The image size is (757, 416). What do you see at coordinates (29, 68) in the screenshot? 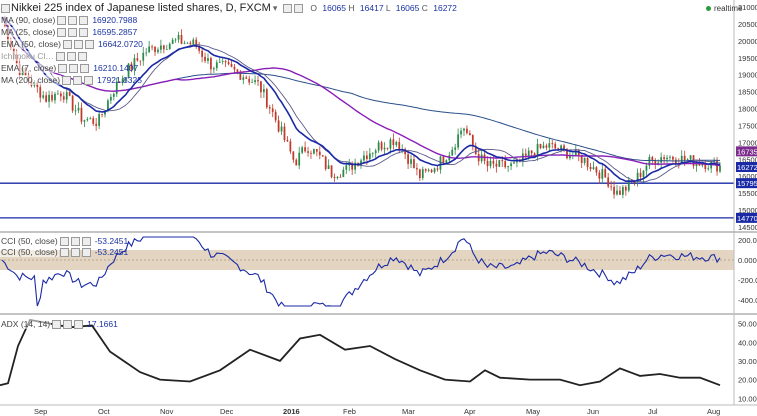
I see `indicator-label: EMA (7, close)` at bounding box center [29, 68].